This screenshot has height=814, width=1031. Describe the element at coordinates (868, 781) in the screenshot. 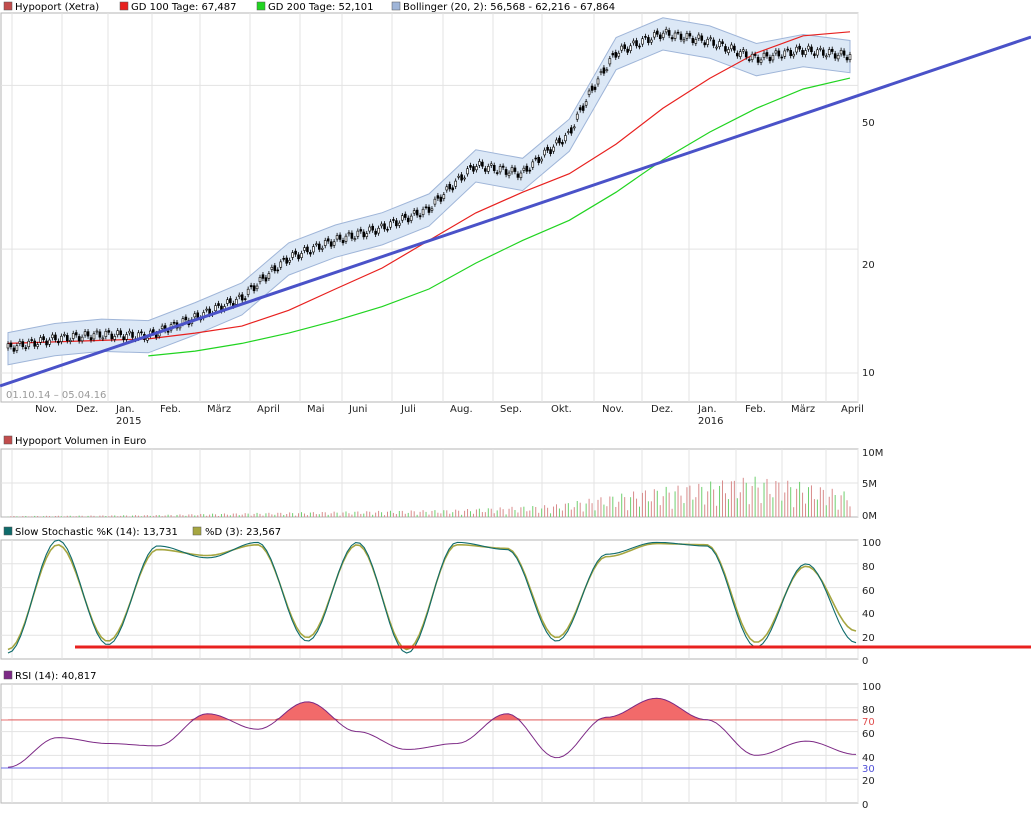

I see `rsi-tick-20: 20` at that location.